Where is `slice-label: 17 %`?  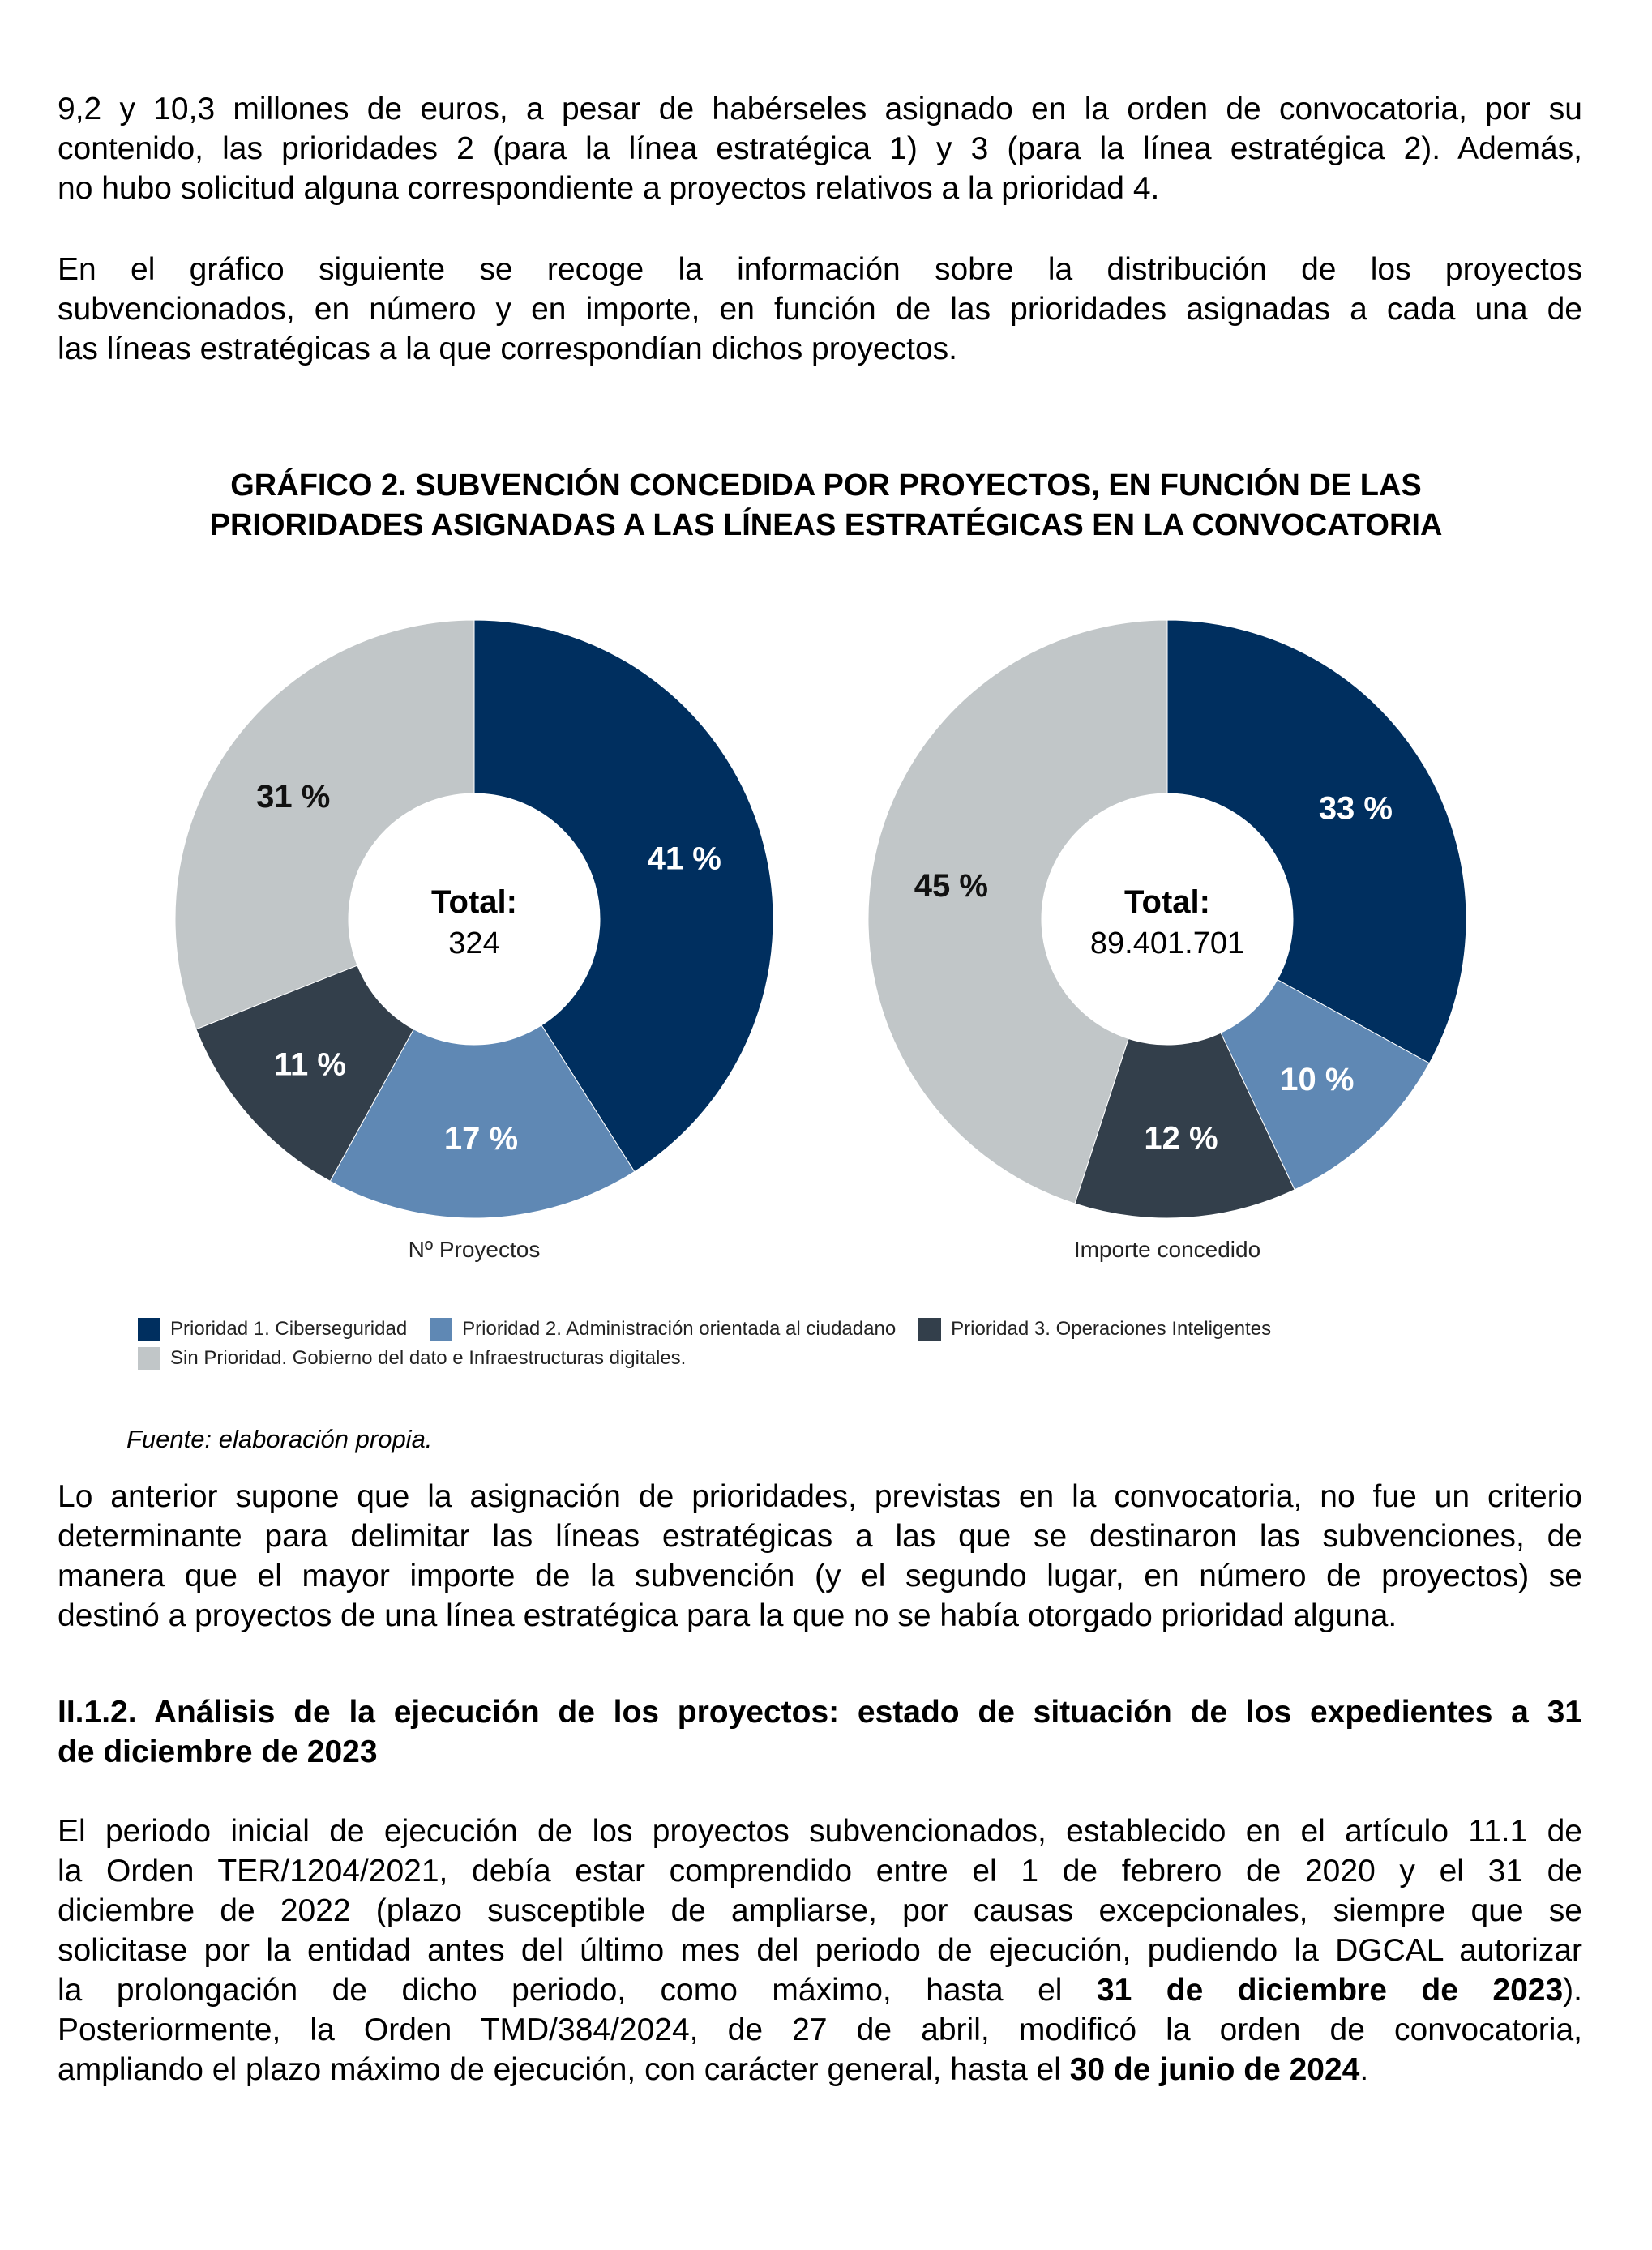 slice-label: 17 % is located at coordinates (481, 1139).